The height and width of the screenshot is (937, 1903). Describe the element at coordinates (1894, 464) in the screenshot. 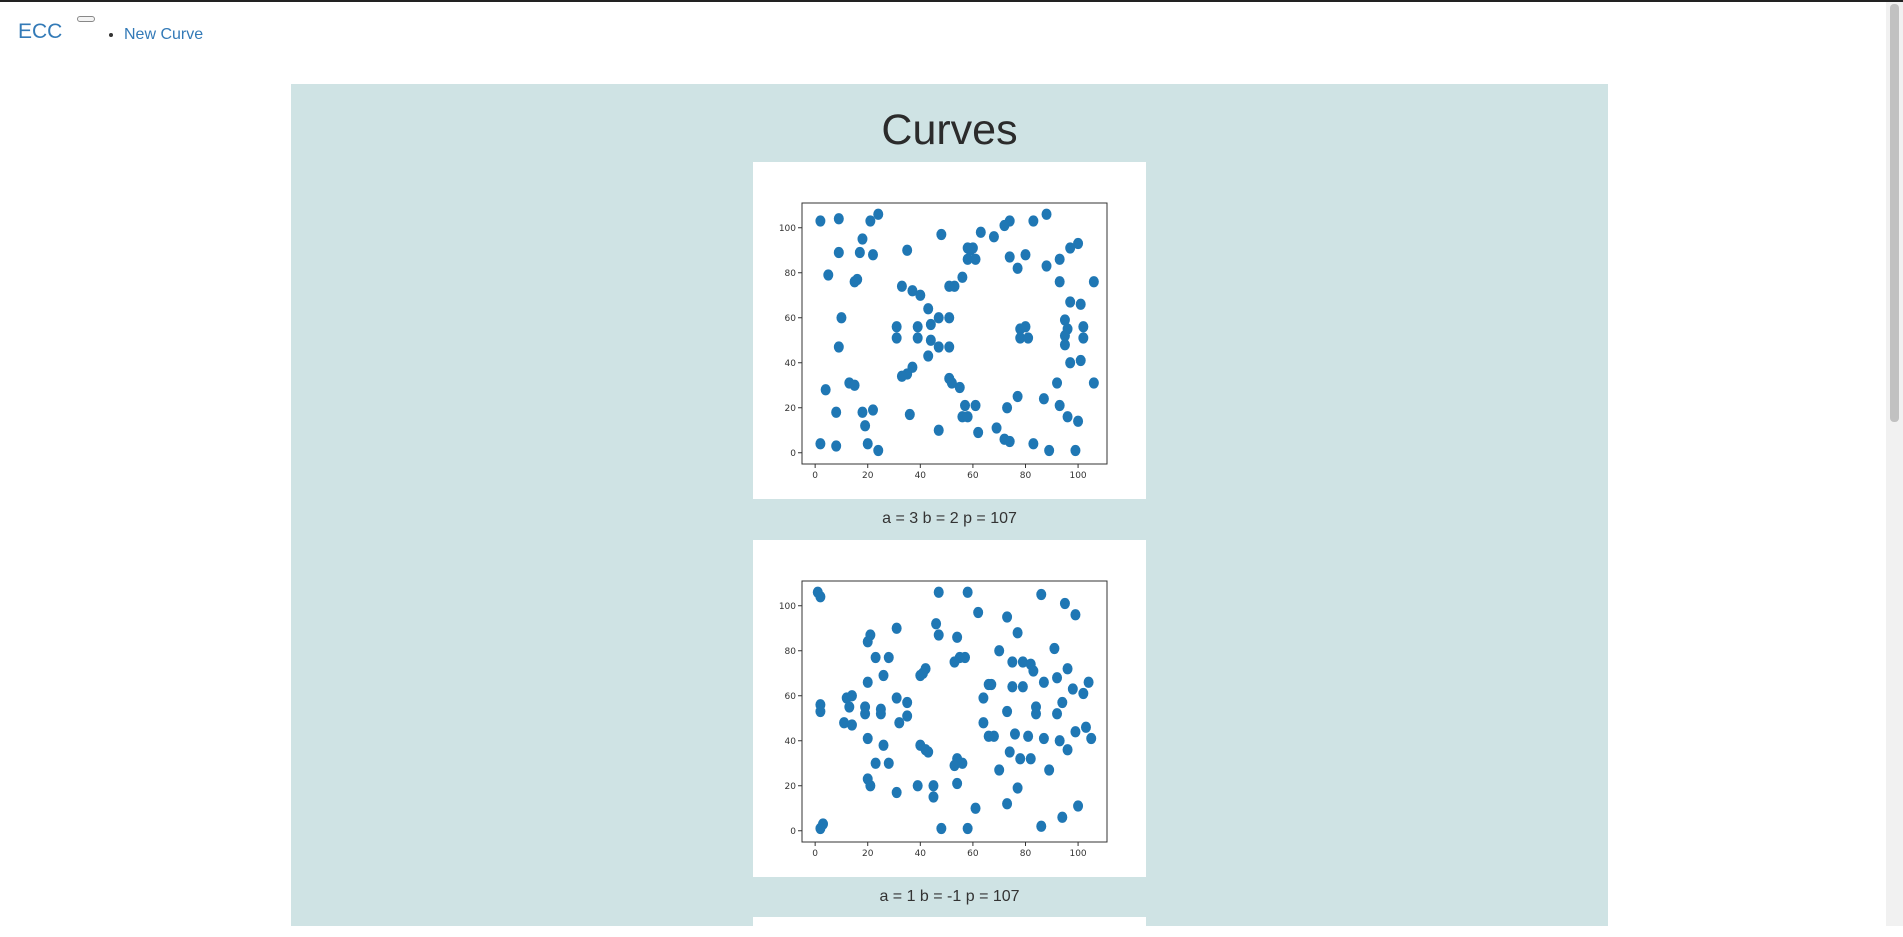

I see `page-scrollbar` at that location.